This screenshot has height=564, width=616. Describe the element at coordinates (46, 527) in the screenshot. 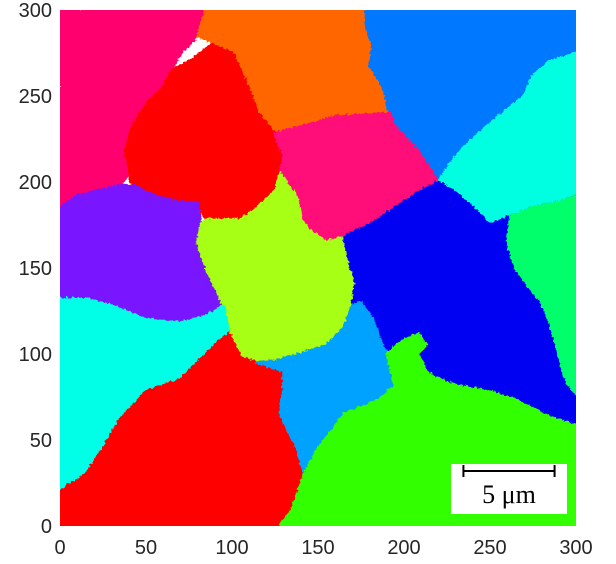

I see `y-tick-label: 0` at that location.